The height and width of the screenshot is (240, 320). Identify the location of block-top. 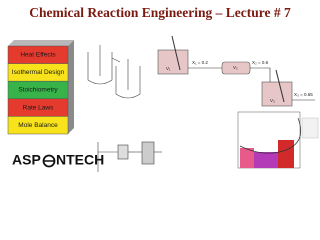
(41, 43).